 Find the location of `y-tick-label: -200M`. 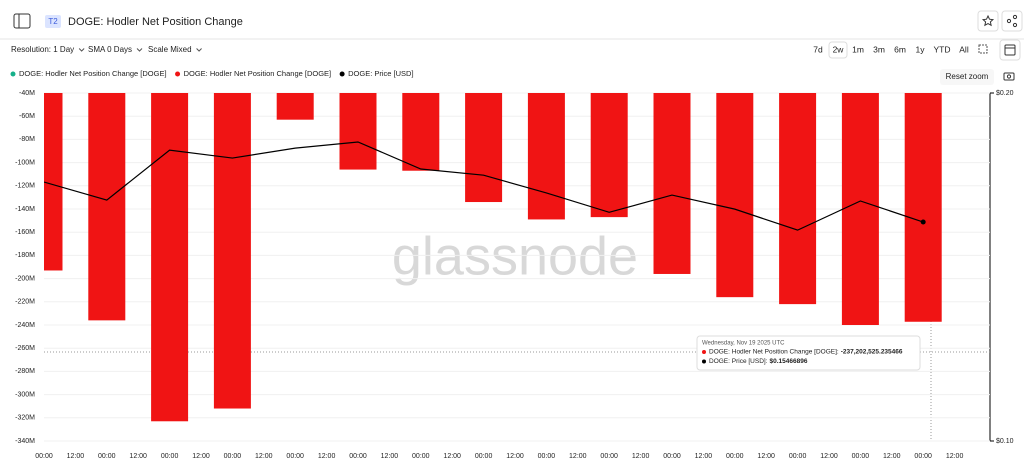

y-tick-label: -200M is located at coordinates (25, 278).